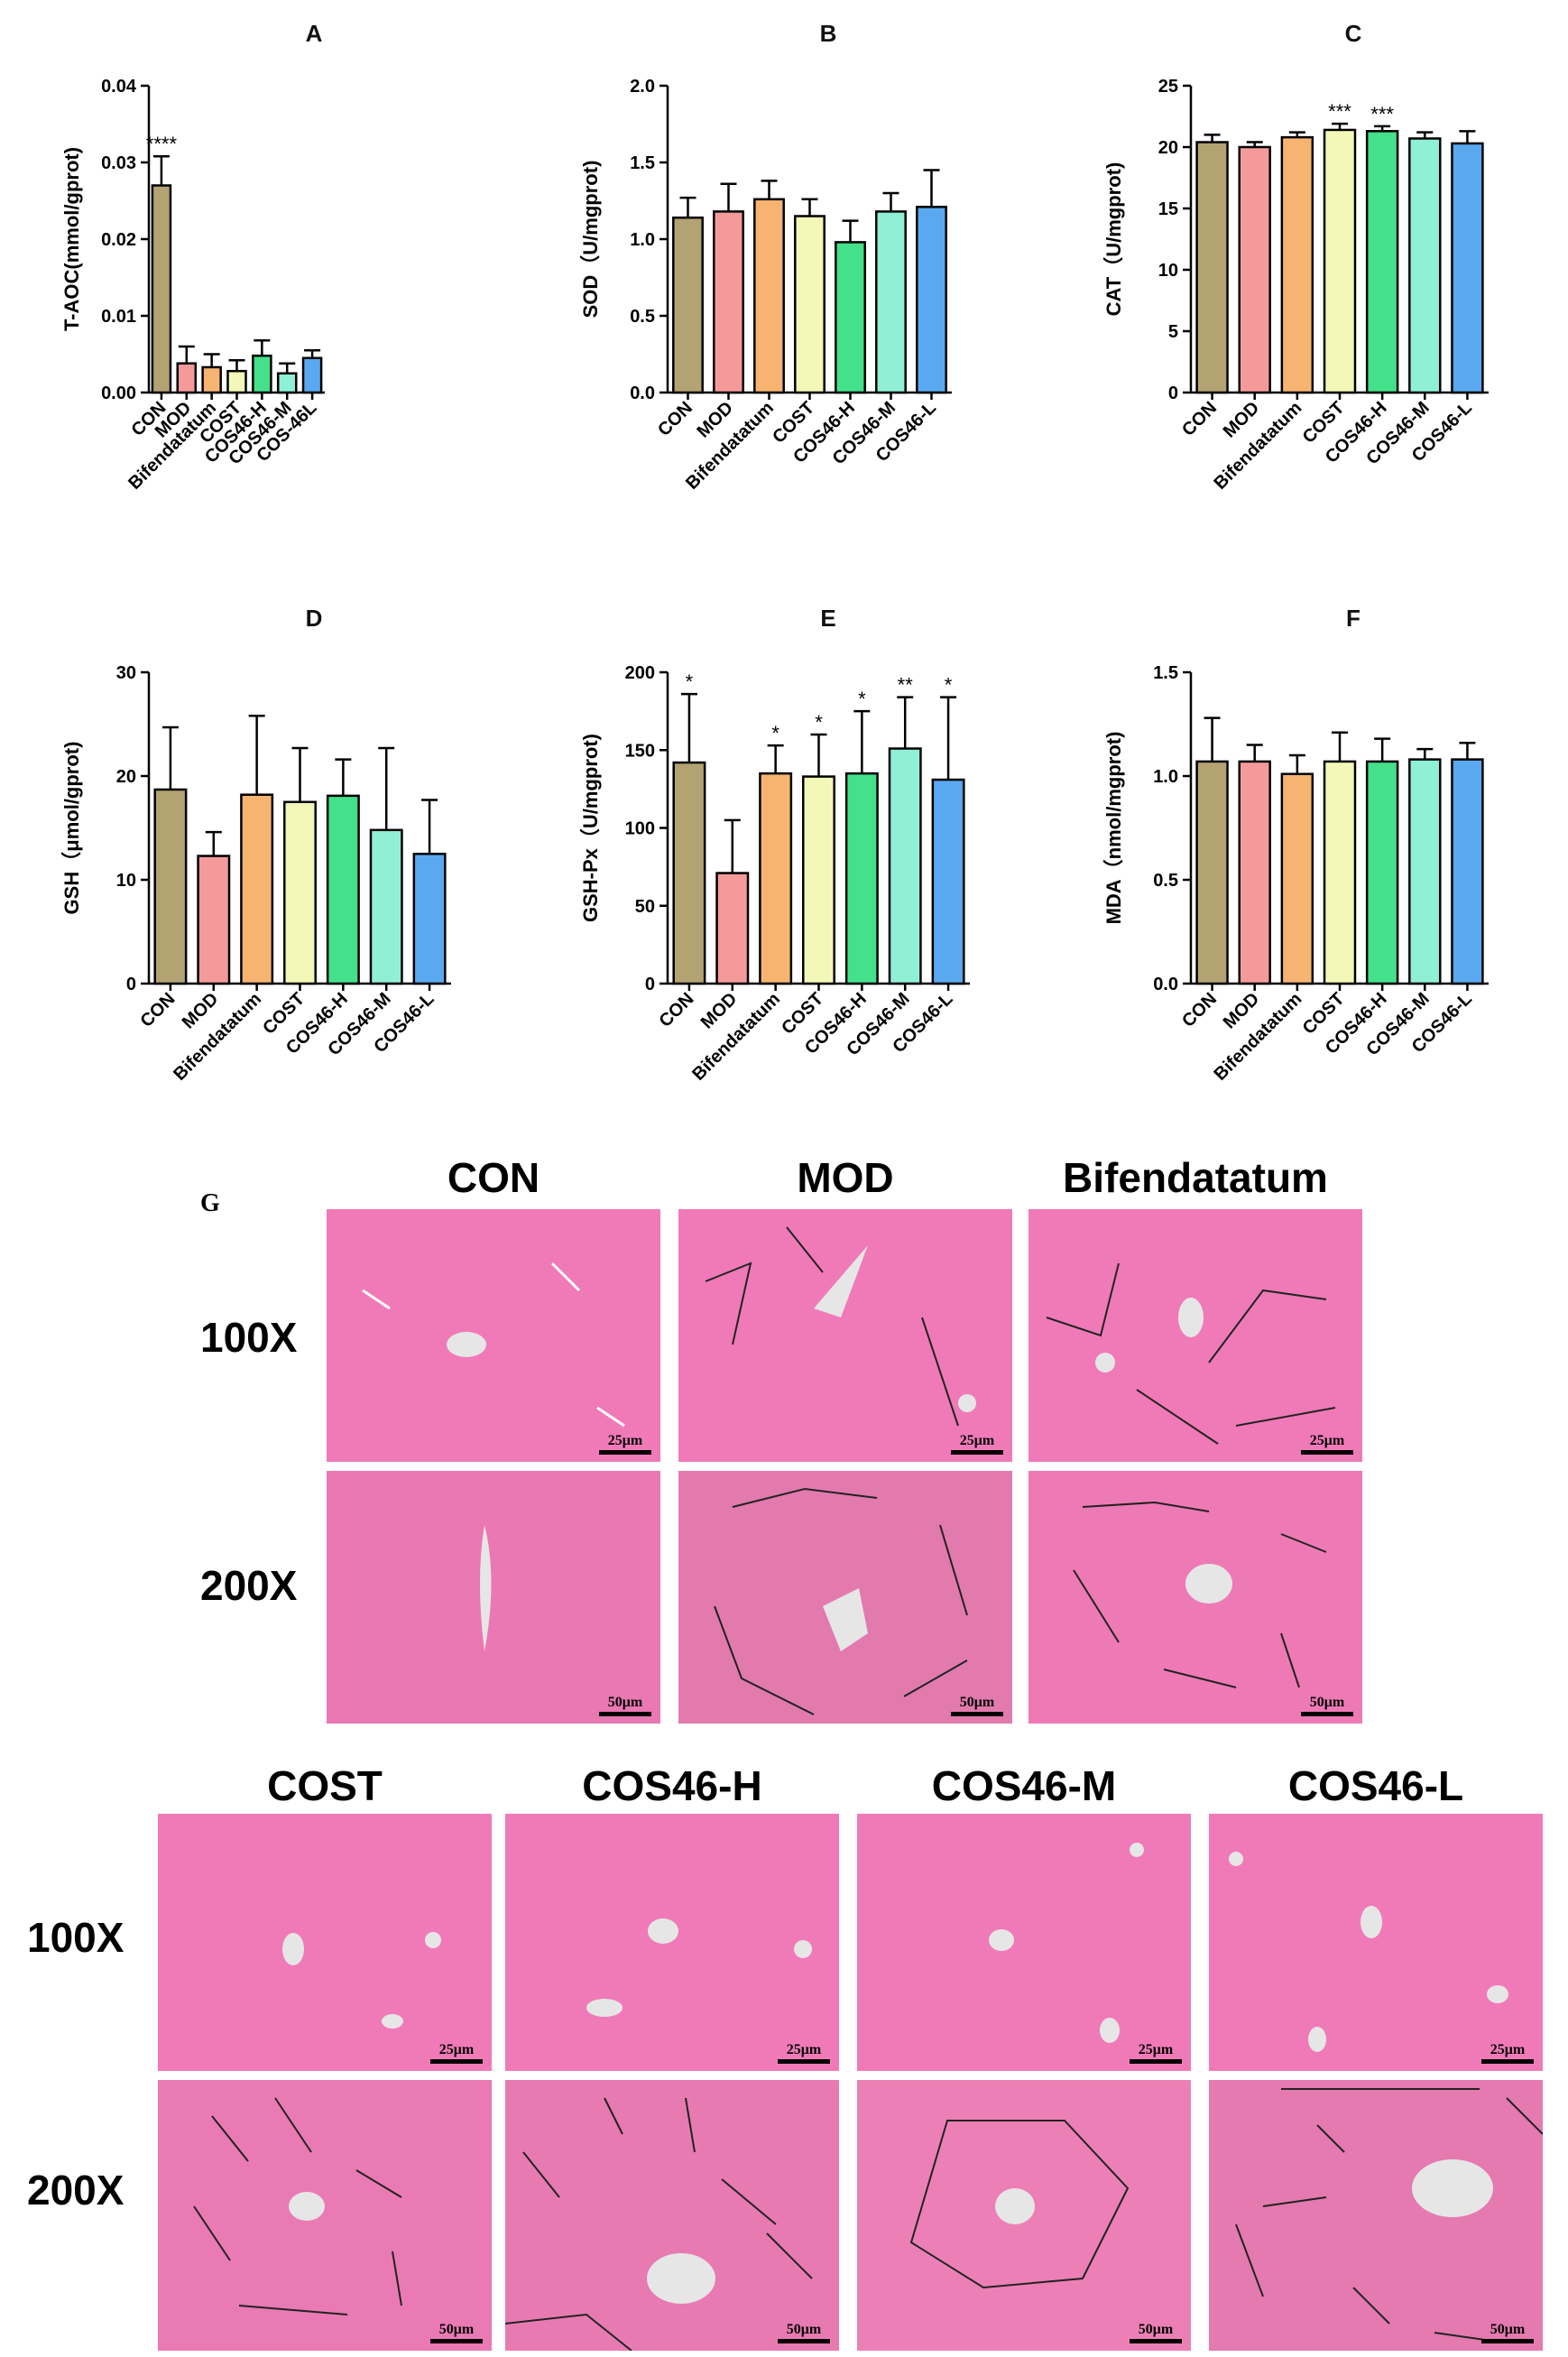 The height and width of the screenshot is (2357, 1568). What do you see at coordinates (1195, 1335) in the screenshot?
I see `micrograph-bifendatatum-100x: 25μm` at bounding box center [1195, 1335].